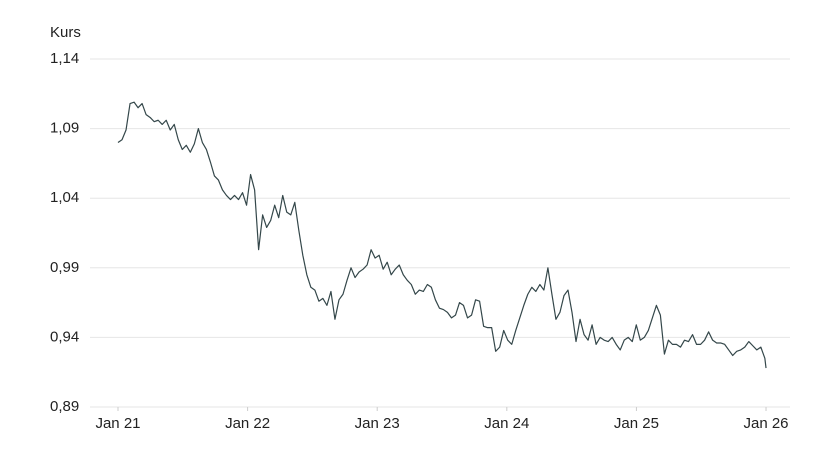 This screenshot has width=840, height=457. Describe the element at coordinates (64, 197) in the screenshot. I see `y-tick-label: 1,04` at that location.